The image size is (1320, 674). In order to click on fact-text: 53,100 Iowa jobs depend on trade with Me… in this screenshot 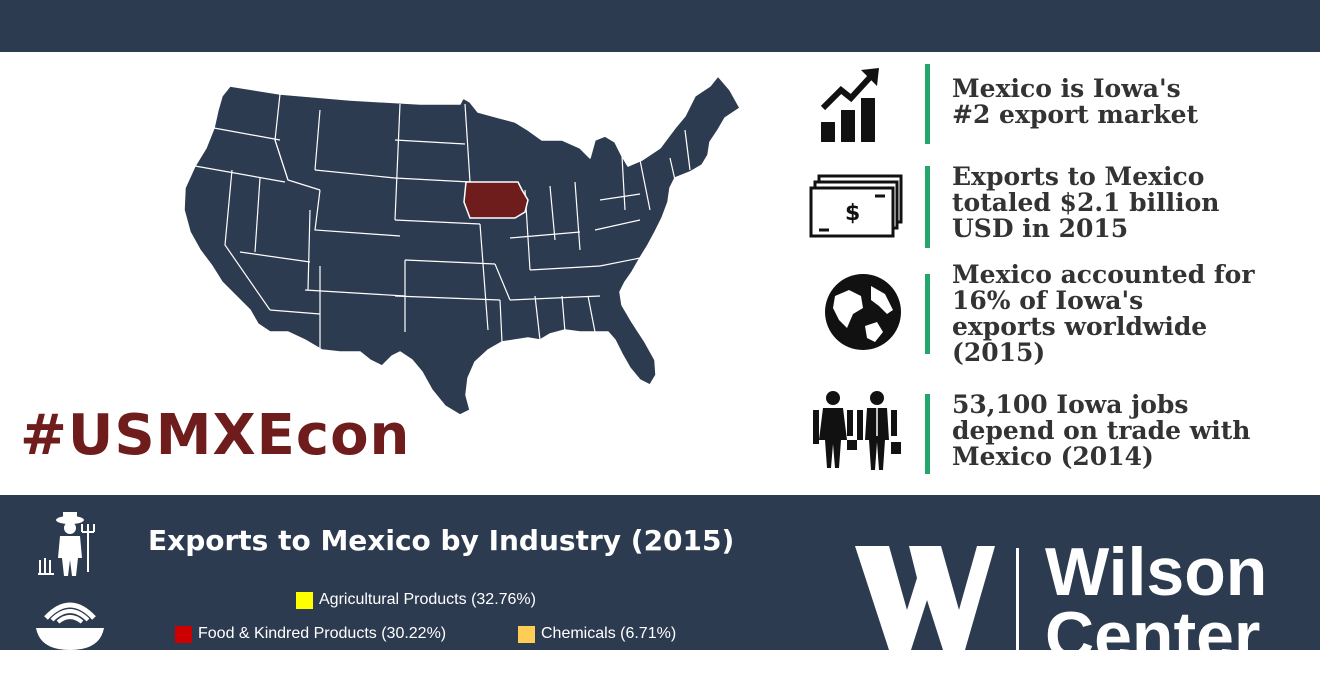, I will do `click(1101, 430)`.